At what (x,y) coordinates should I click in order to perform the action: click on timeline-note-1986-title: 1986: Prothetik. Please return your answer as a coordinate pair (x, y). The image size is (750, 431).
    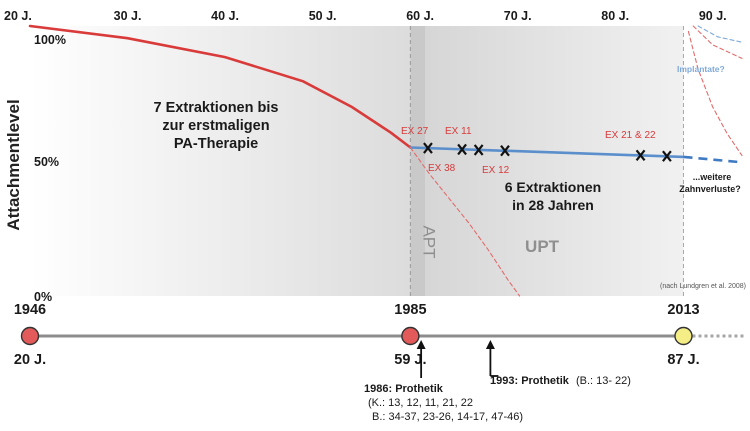
    Looking at the image, I should click on (404, 389).